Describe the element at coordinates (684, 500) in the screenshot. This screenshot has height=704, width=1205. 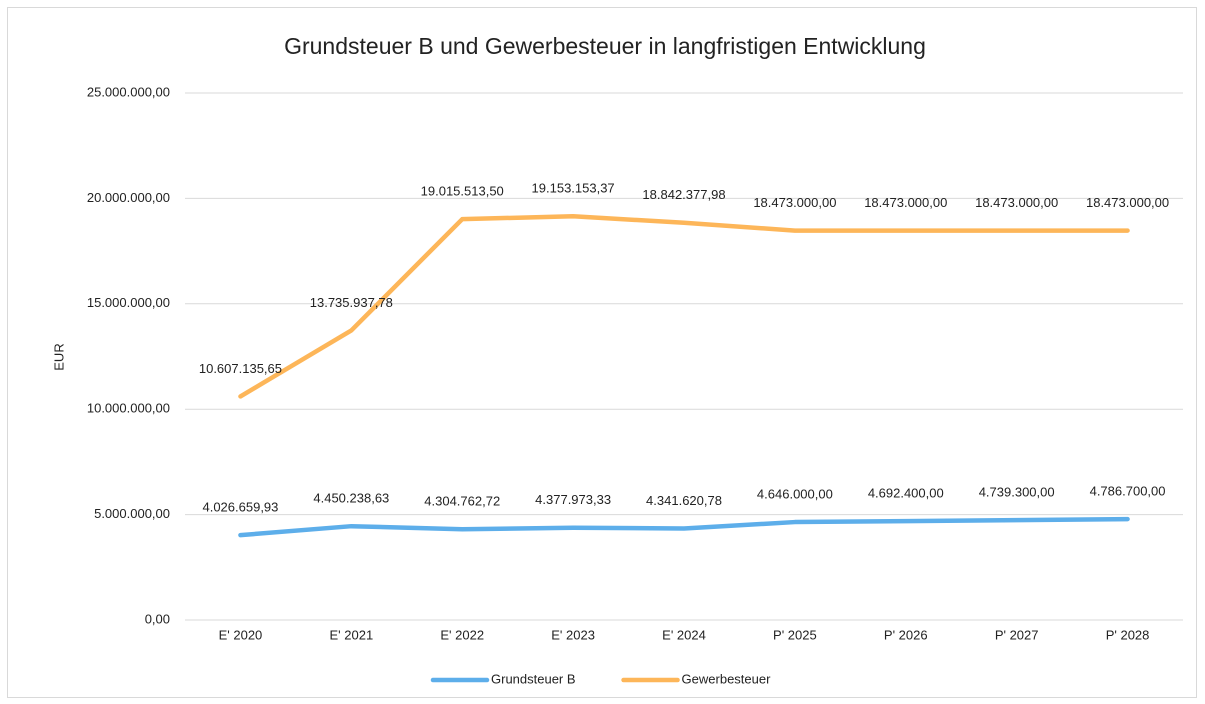
I see `data-label: 4.341.620,78` at that location.